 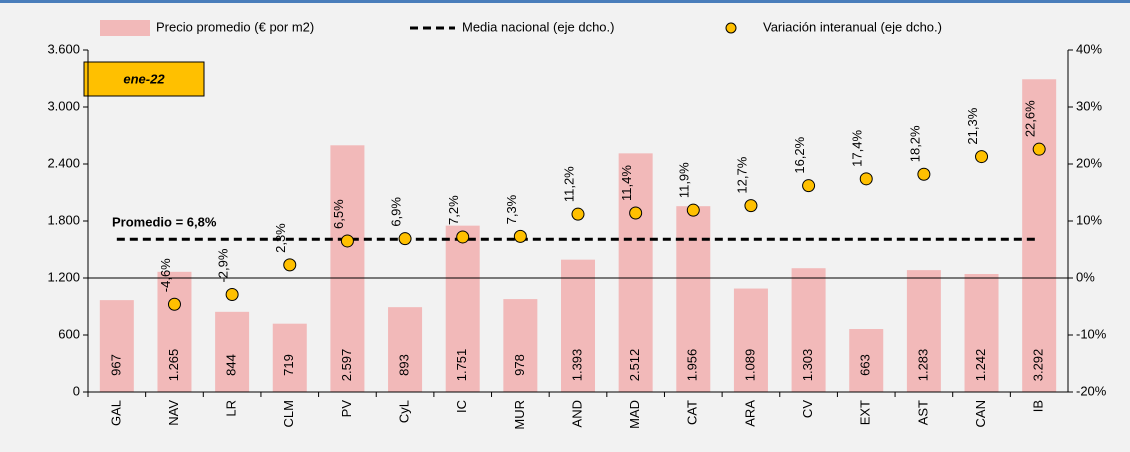 What do you see at coordinates (115, 365) in the screenshot?
I see `bar-value-label: 967` at bounding box center [115, 365].